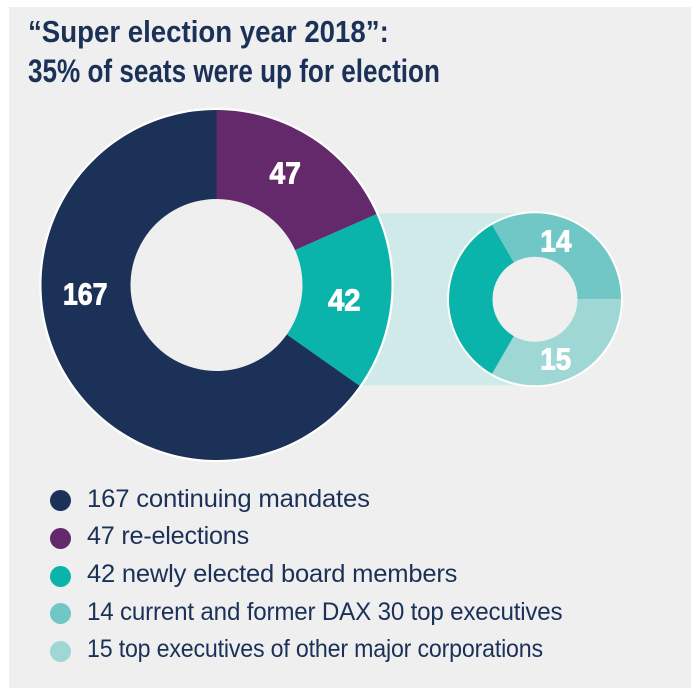 The height and width of the screenshot is (695, 700). I want to click on svg-text: 15, so click(555, 358).